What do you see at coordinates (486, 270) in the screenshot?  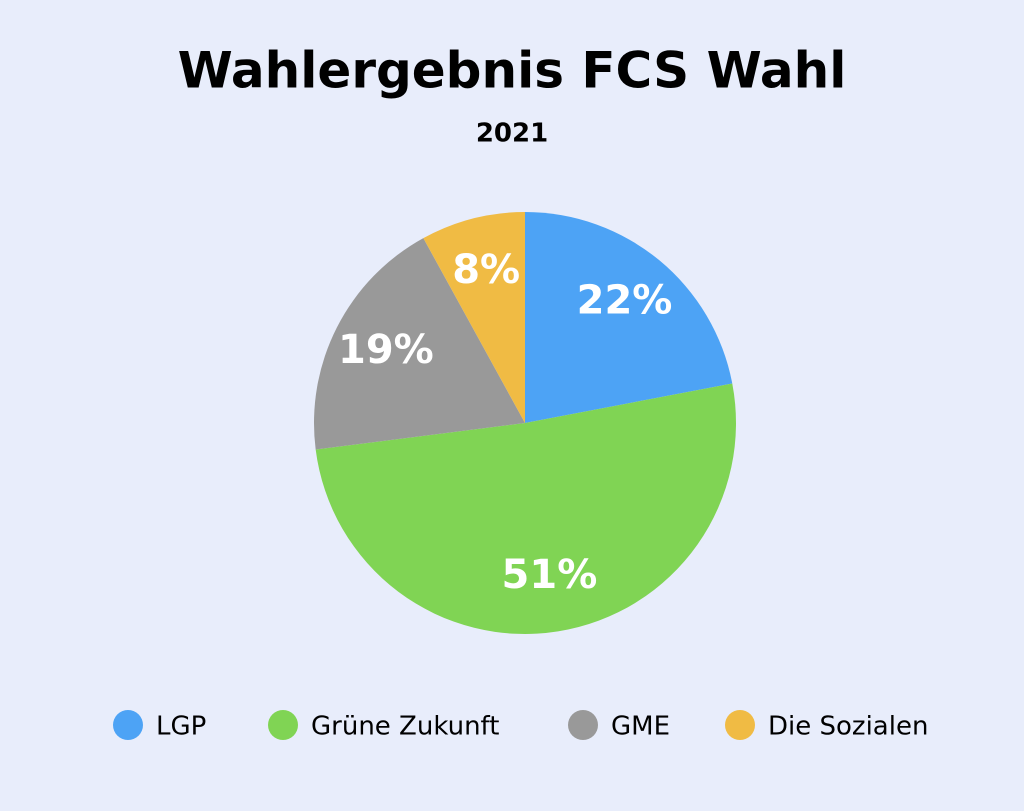 I see `data-label: 8%` at bounding box center [486, 270].